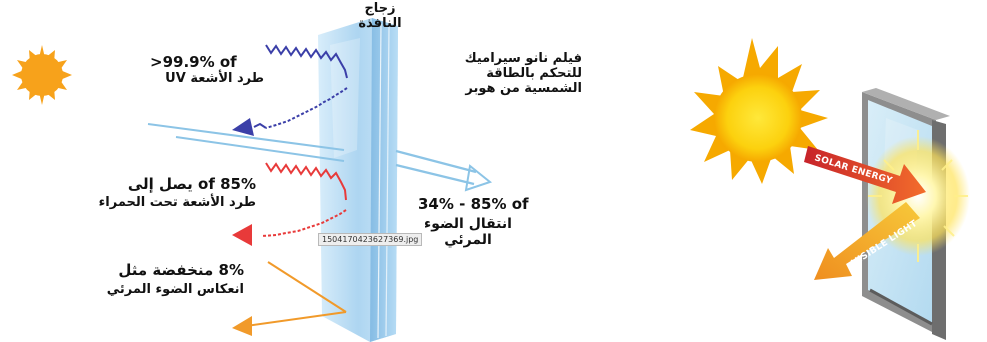 The image size is (987, 342). I want to click on image-filename-tooltip: 1504170423627369.jpg, so click(370, 239).